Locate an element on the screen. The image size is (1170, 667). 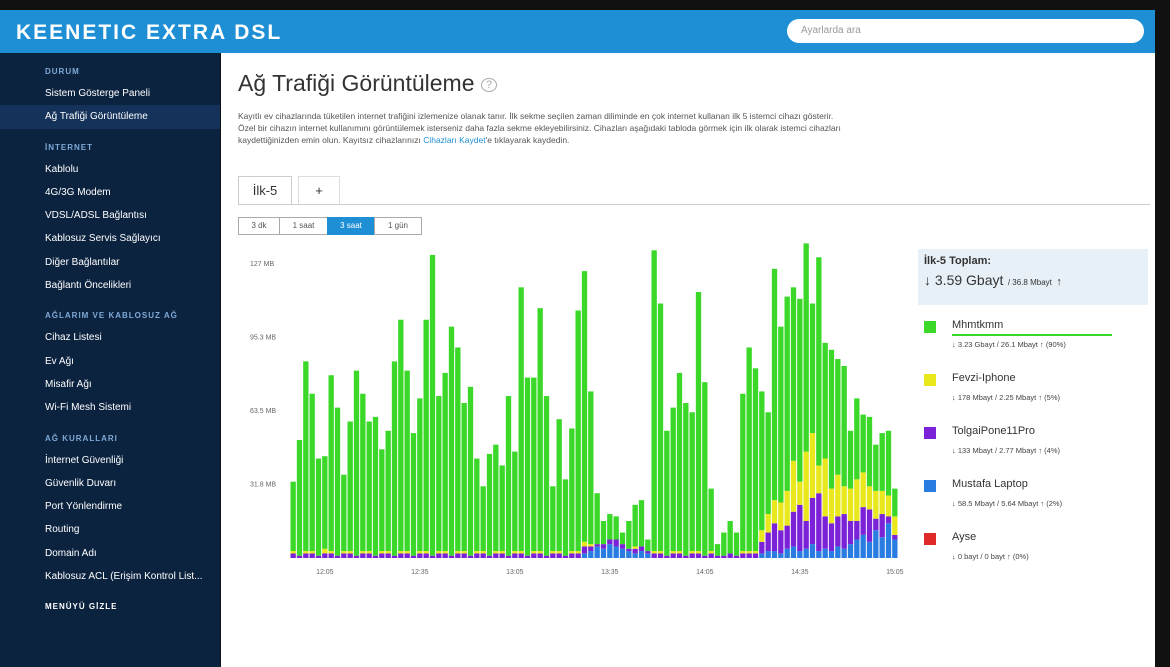
hide-menu: MENÜYÜ GİZLE is located at coordinates (81, 607).